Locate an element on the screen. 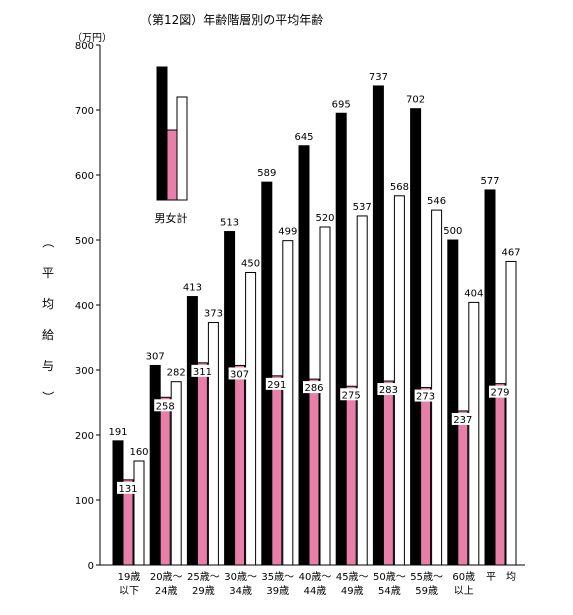 This screenshot has width=573, height=615. y-tick-label: 300 is located at coordinates (84, 371).